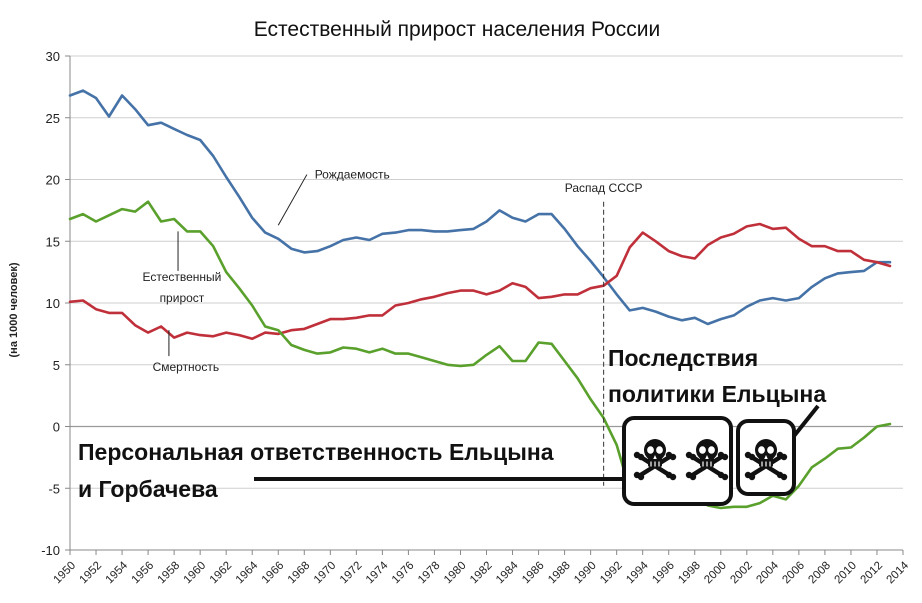 This screenshot has height=603, width=922. I want to click on y-tick-label: -5, so click(54, 488).